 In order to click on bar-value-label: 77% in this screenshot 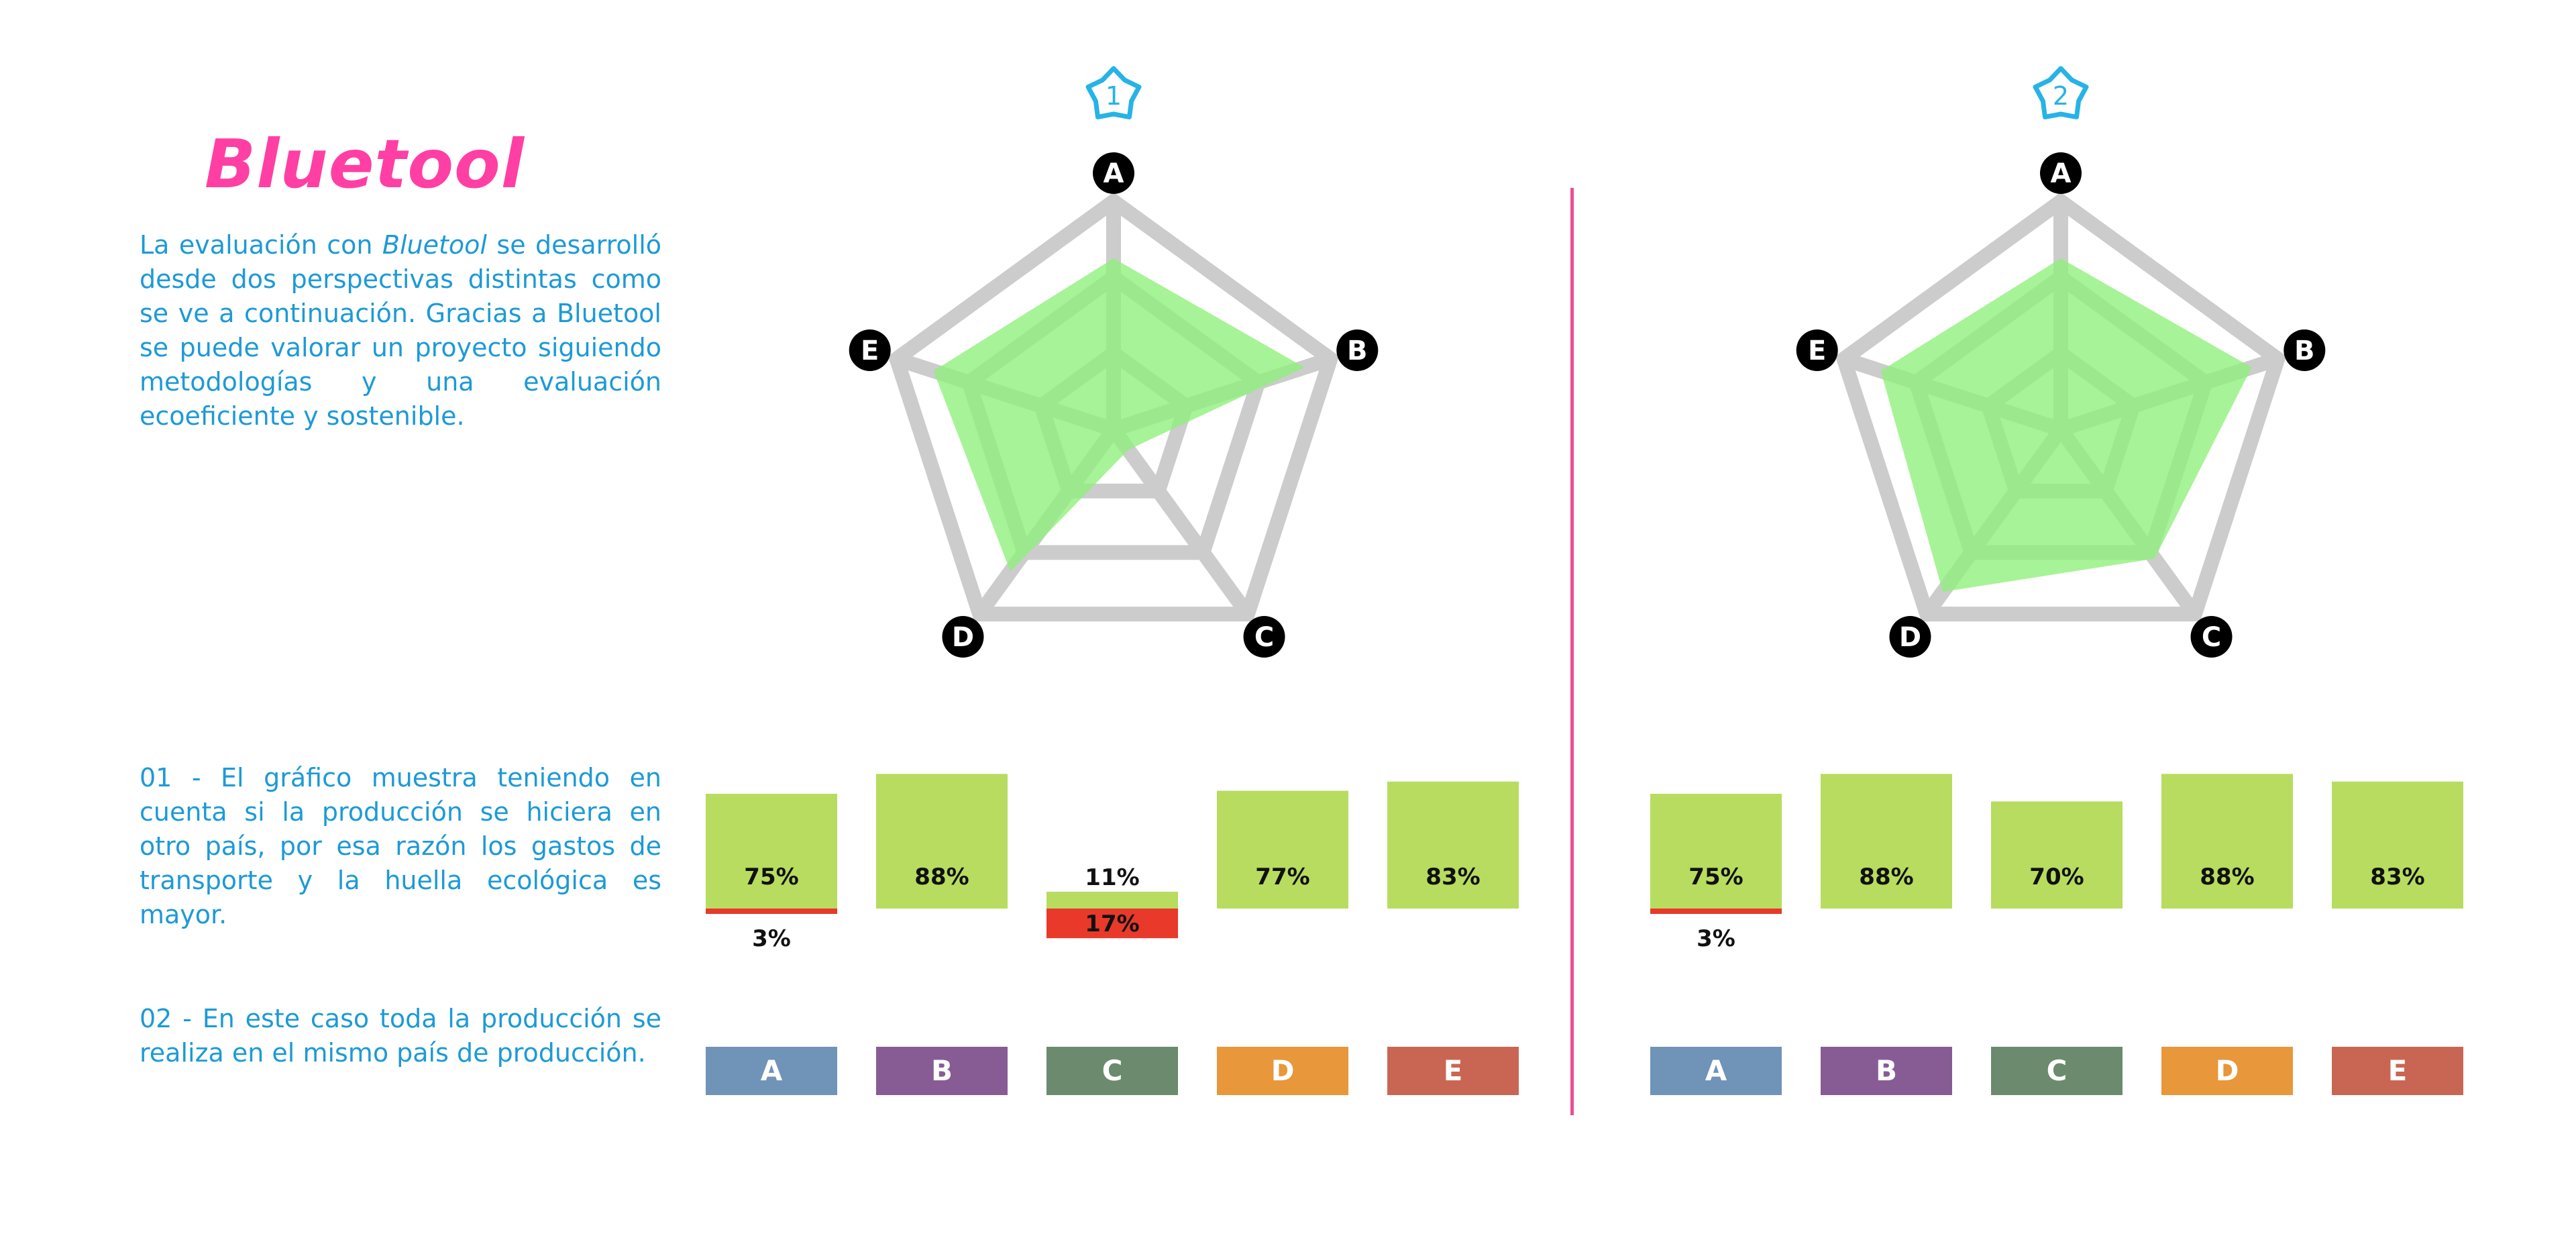, I will do `click(1282, 877)`.